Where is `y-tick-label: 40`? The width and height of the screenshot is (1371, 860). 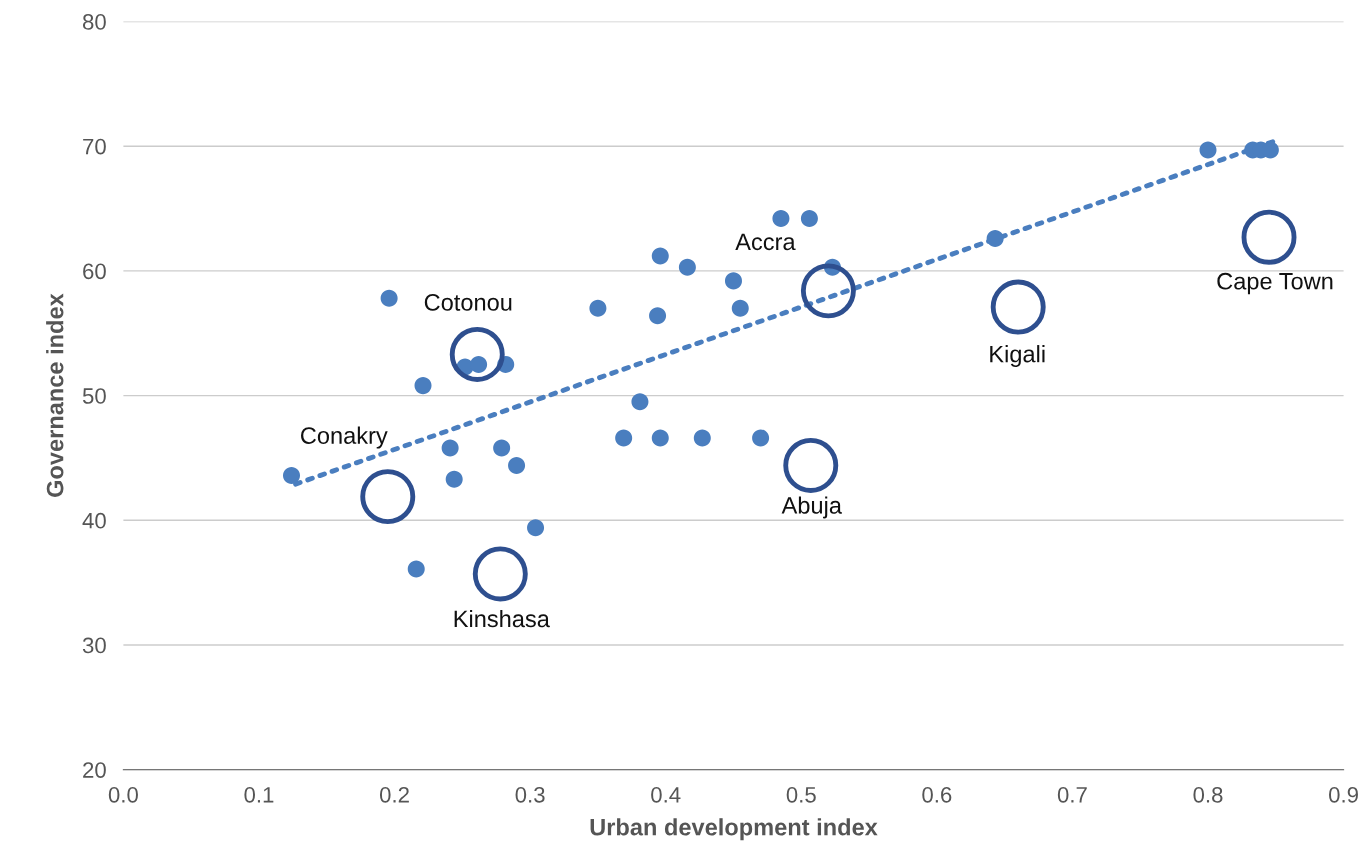 y-tick-label: 40 is located at coordinates (94, 520).